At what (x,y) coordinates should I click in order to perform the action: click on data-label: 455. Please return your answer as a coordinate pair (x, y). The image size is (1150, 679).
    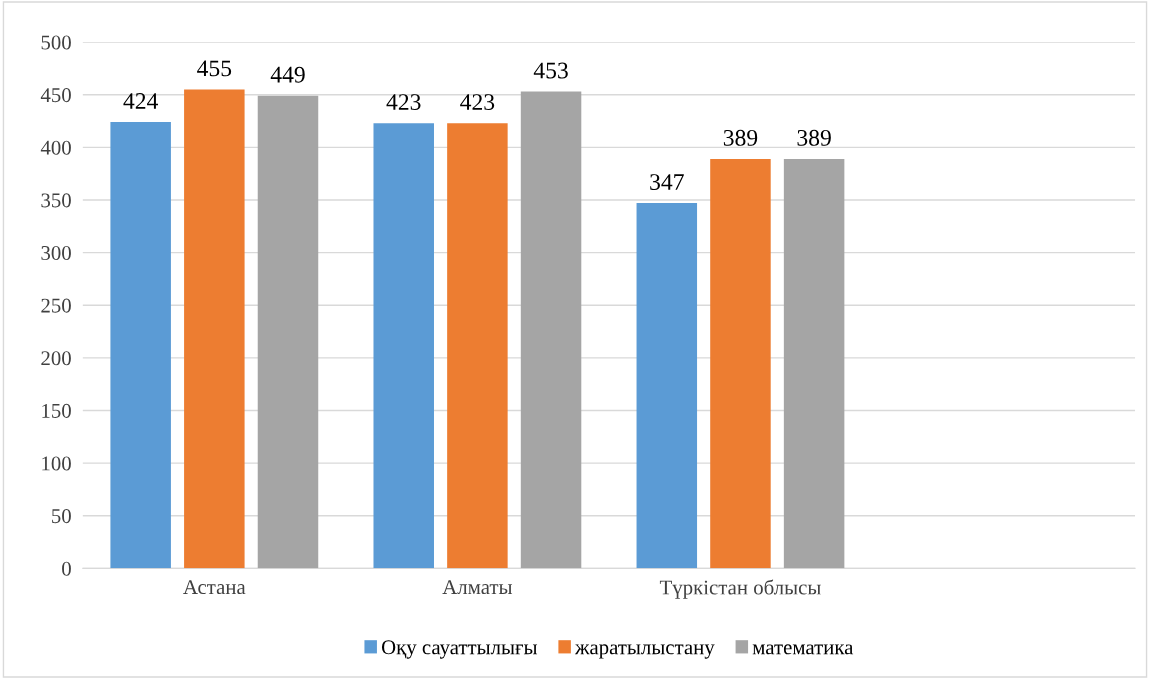
    Looking at the image, I should click on (214, 68).